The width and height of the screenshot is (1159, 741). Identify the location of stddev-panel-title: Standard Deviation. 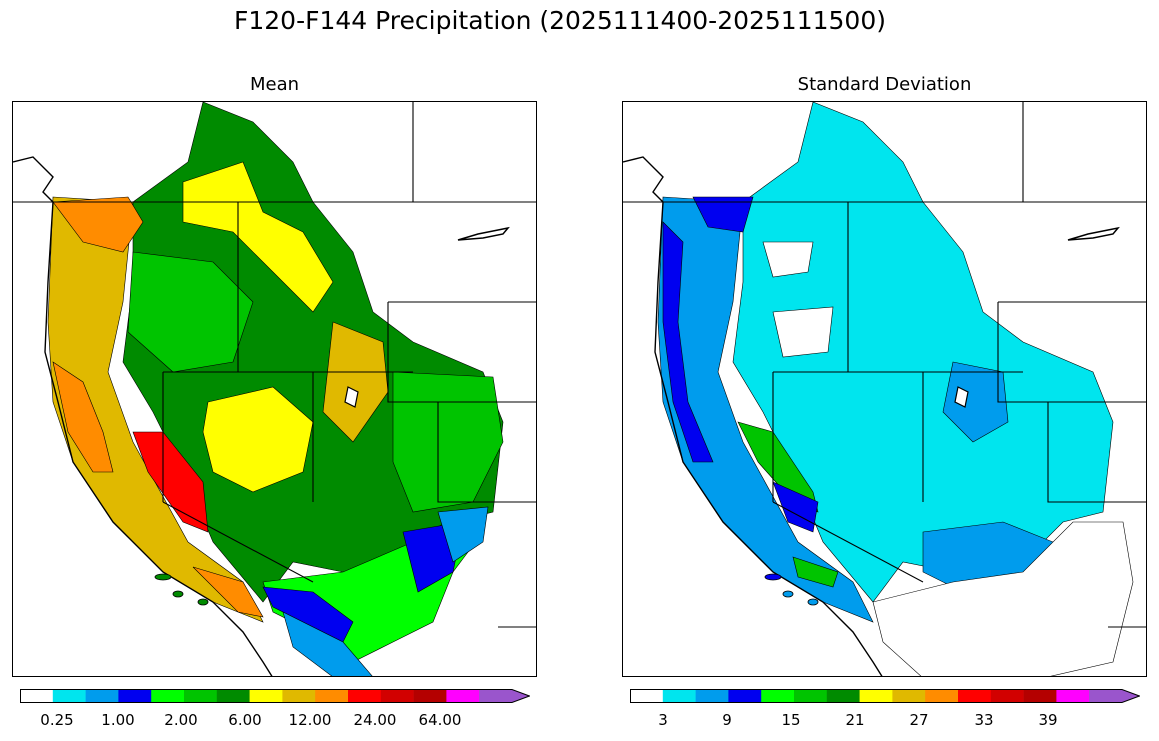
(884, 84).